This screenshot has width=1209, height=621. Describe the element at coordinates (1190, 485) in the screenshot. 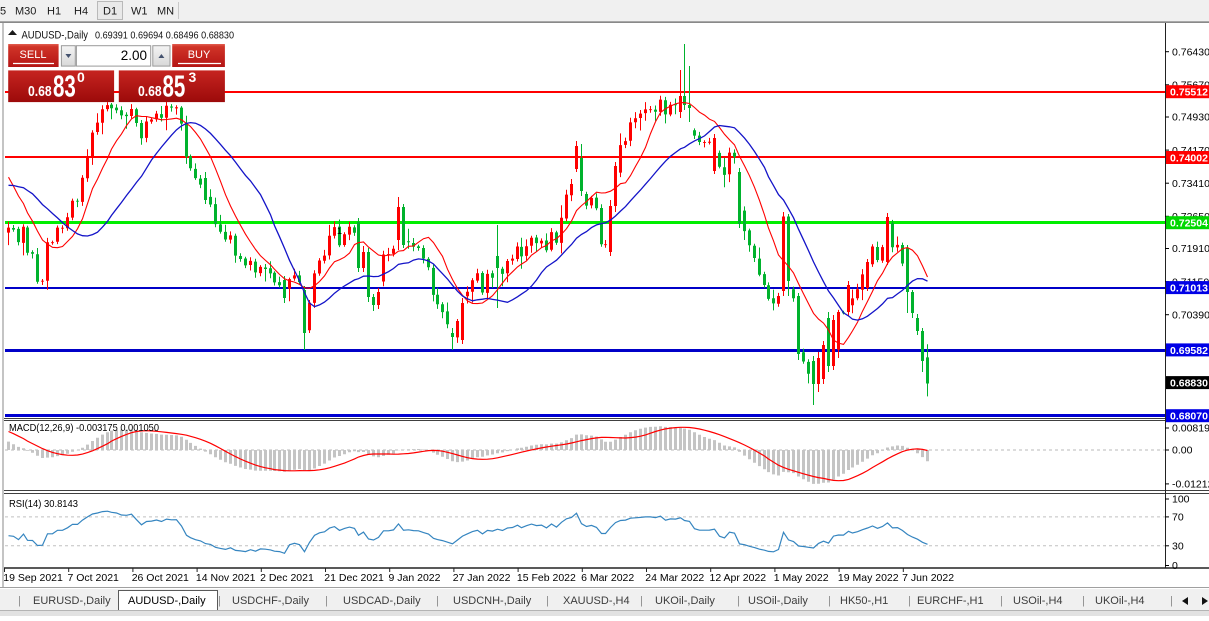

I see `svg-text: -0.01212` at that location.